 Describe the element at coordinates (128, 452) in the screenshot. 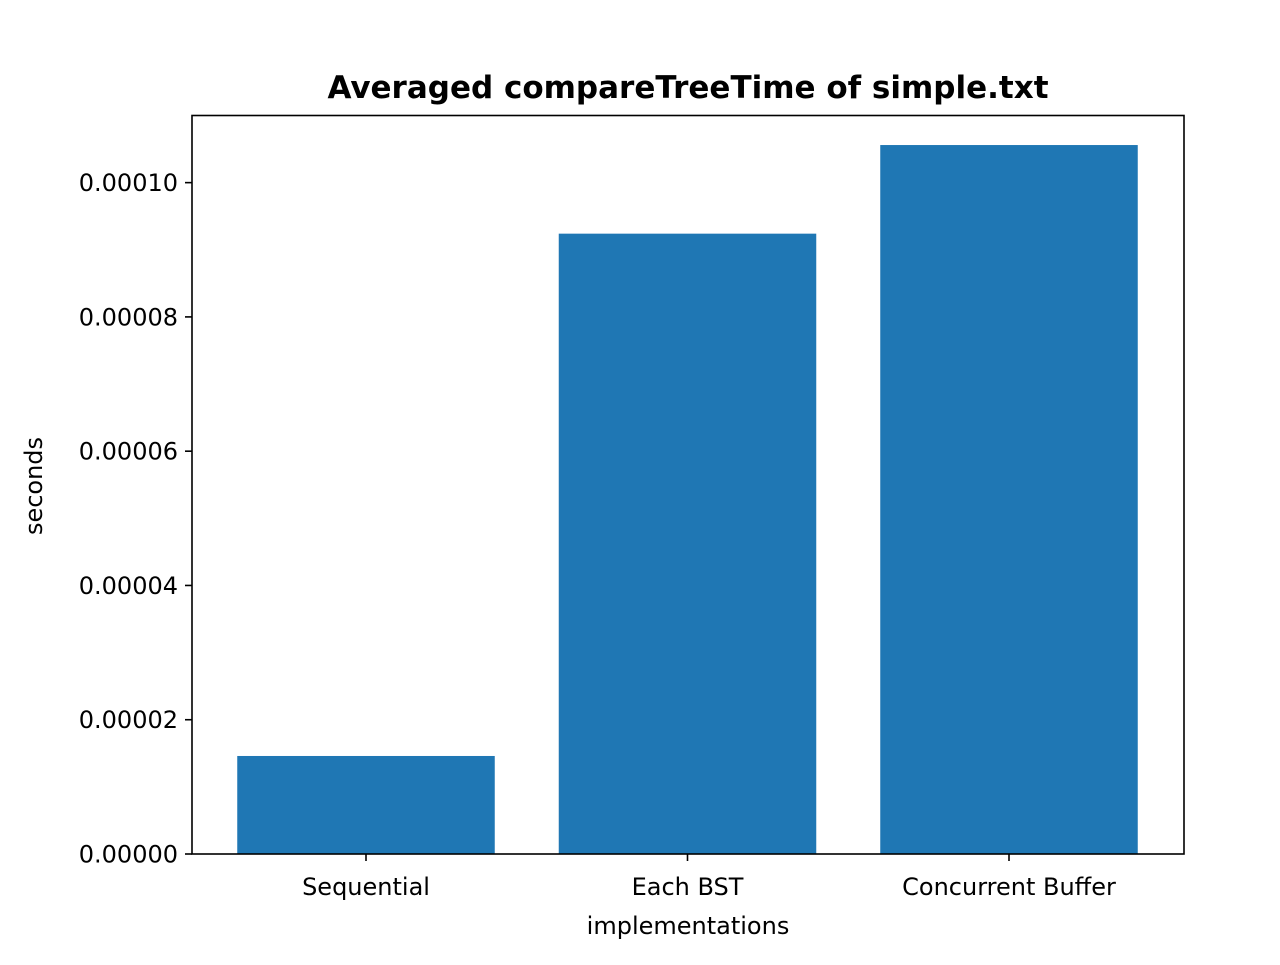

I see `y-tick-label: 0.00006` at that location.